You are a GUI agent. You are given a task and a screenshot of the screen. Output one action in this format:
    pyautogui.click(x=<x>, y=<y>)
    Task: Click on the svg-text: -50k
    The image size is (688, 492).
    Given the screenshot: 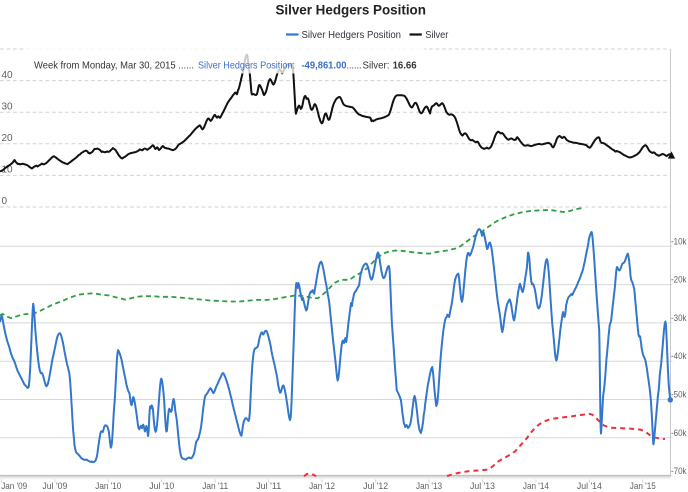 What is the action you would take?
    pyautogui.click(x=679, y=395)
    